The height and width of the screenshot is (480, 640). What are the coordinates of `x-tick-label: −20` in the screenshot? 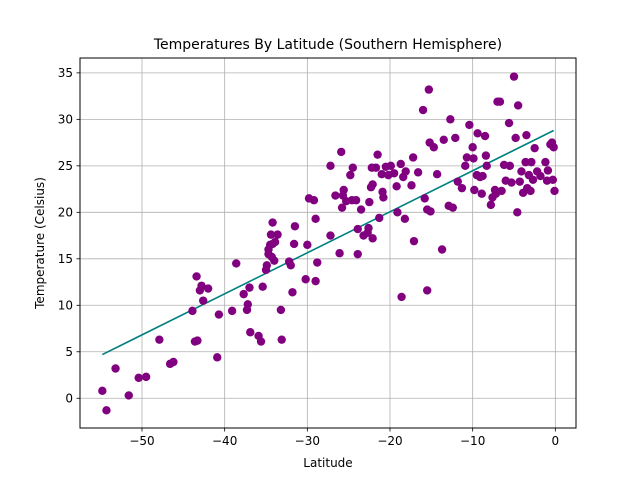 It's located at (389, 441).